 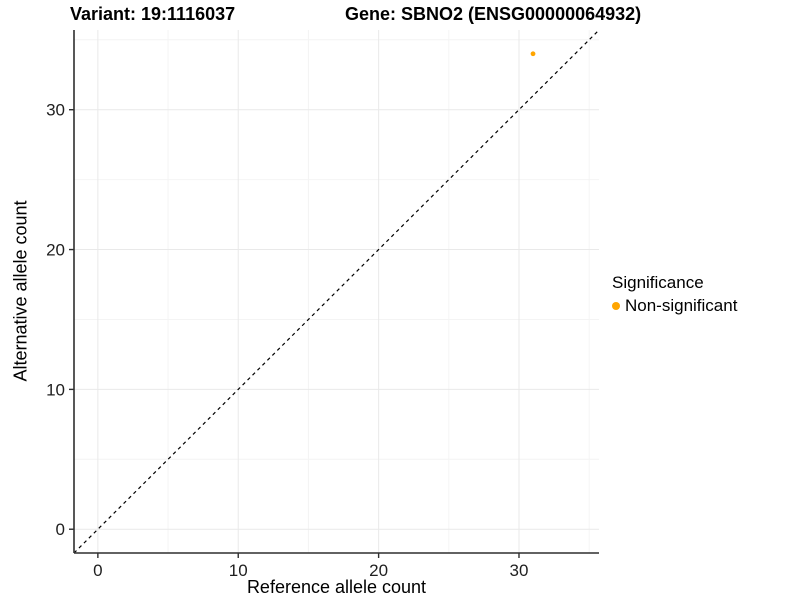 I want to click on gene-title: Gene: SBNO2 (ENSG00000064932), so click(x=493, y=14).